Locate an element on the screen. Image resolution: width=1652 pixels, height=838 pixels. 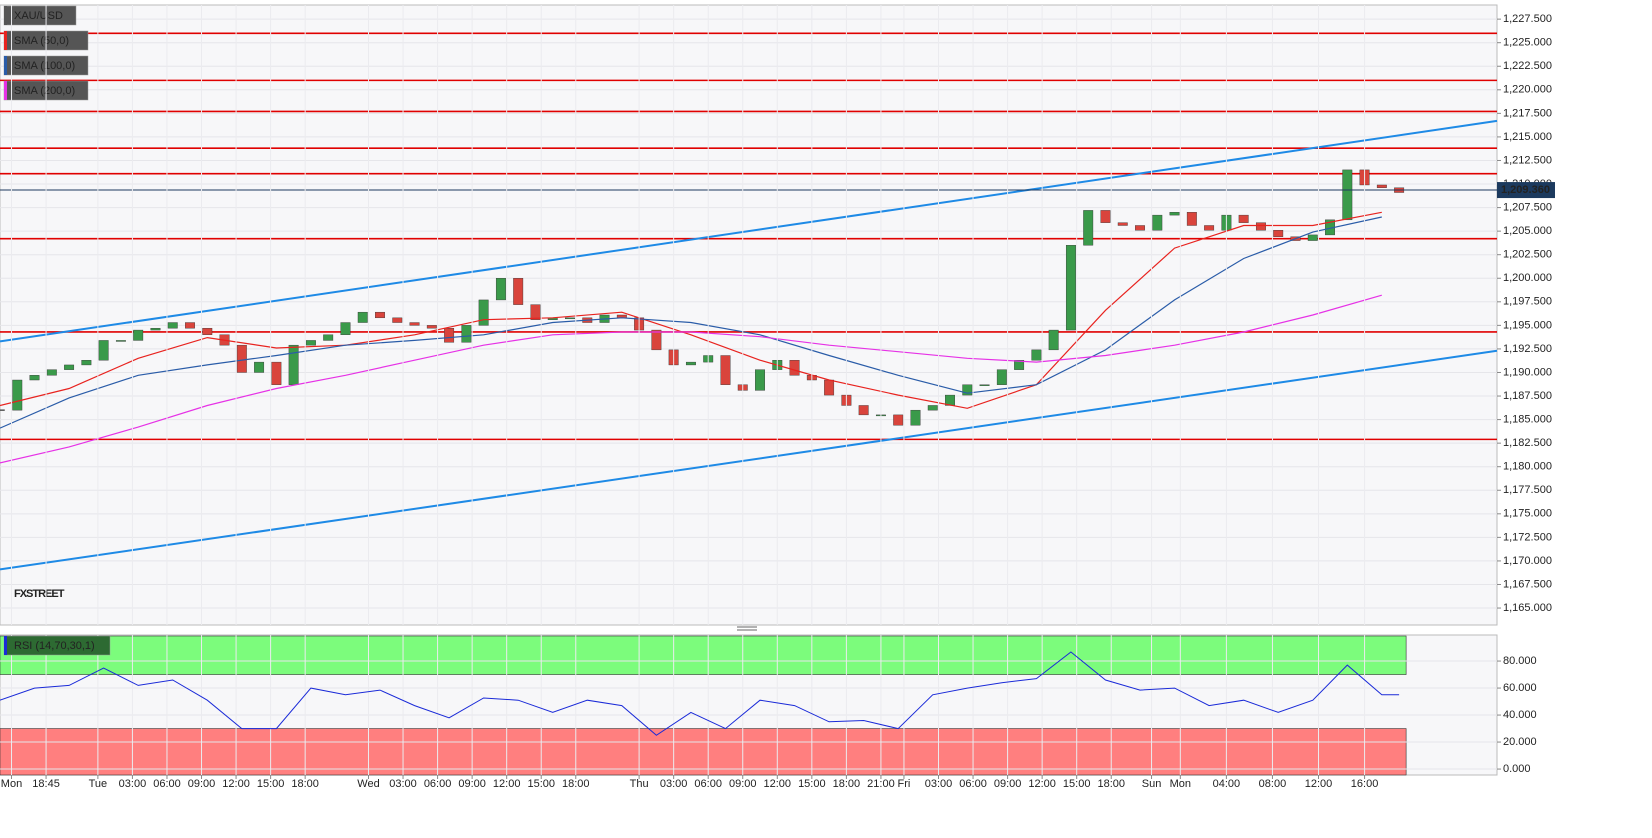
y-tick-label: 1,227.500 is located at coordinates (1527, 19).